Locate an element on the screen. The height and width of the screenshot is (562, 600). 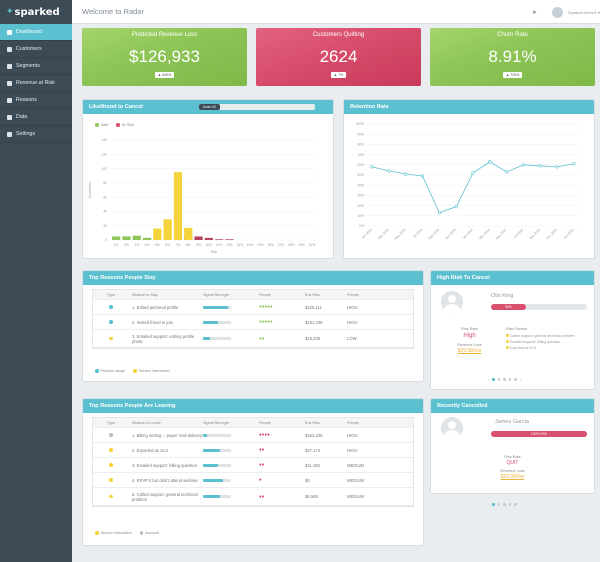
data-icon is located at coordinates (9, 117).